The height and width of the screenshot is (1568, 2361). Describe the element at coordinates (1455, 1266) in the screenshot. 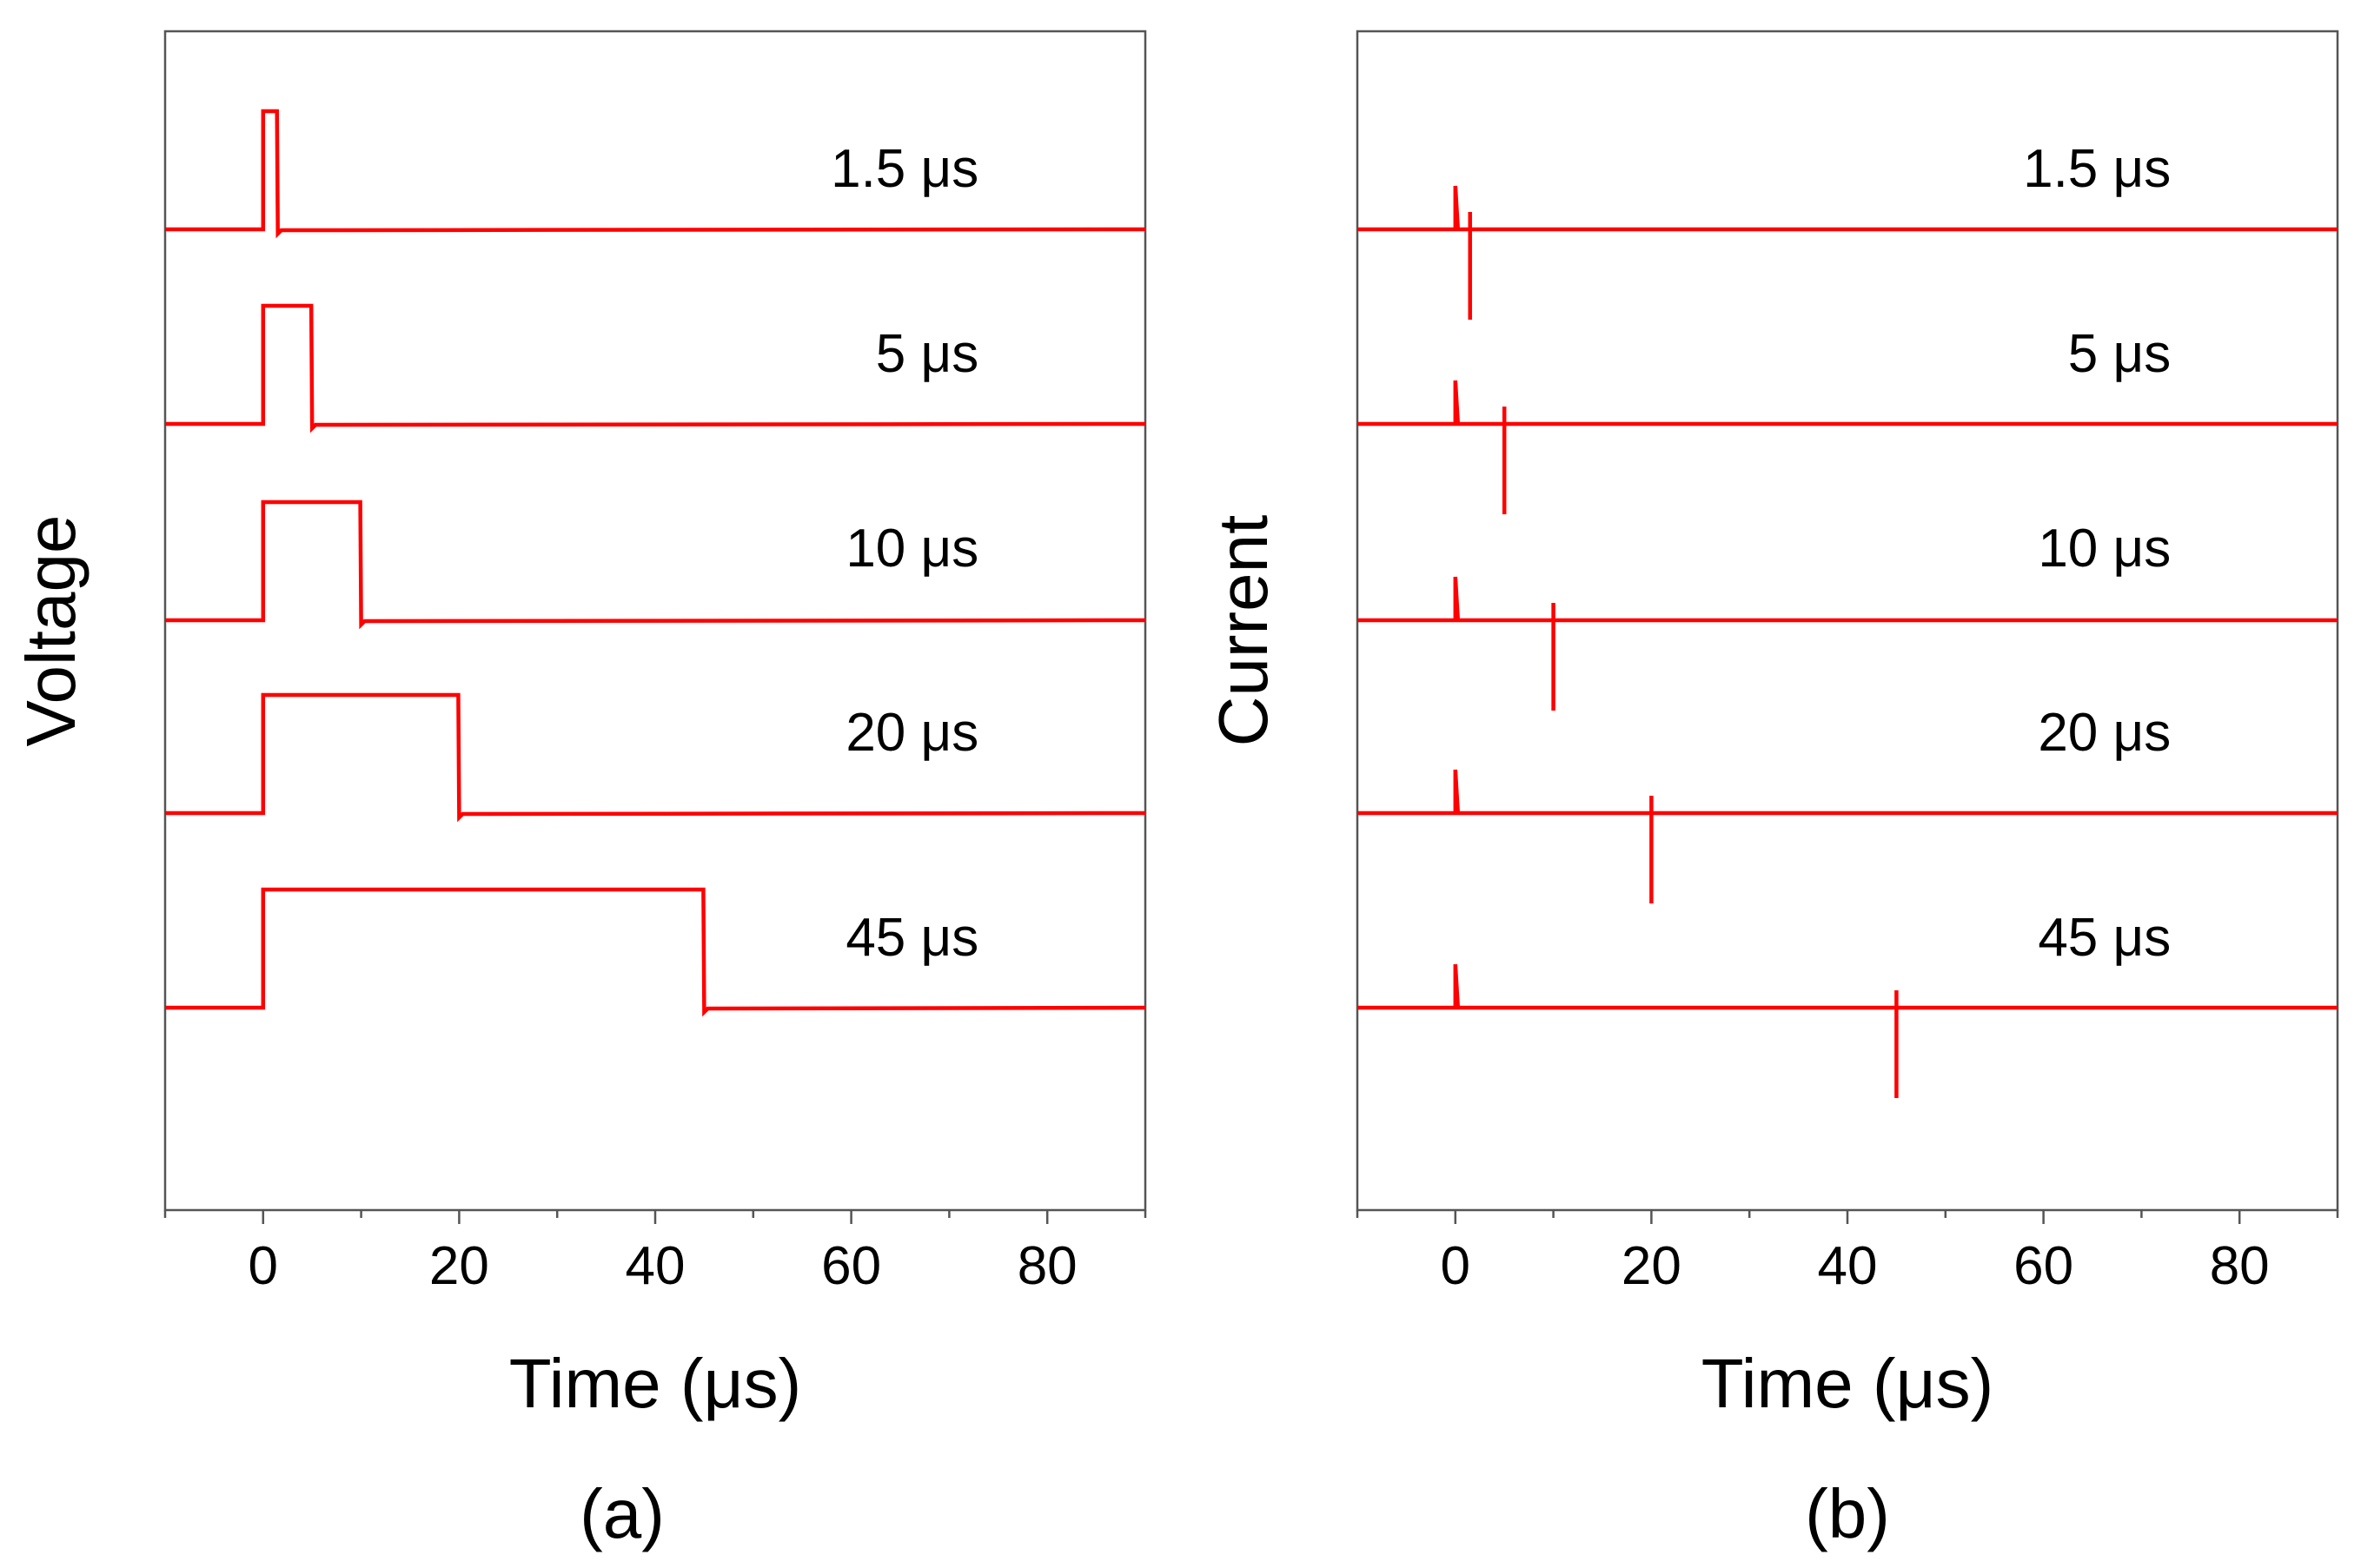

I see `current-x-tick-label: 0` at that location.